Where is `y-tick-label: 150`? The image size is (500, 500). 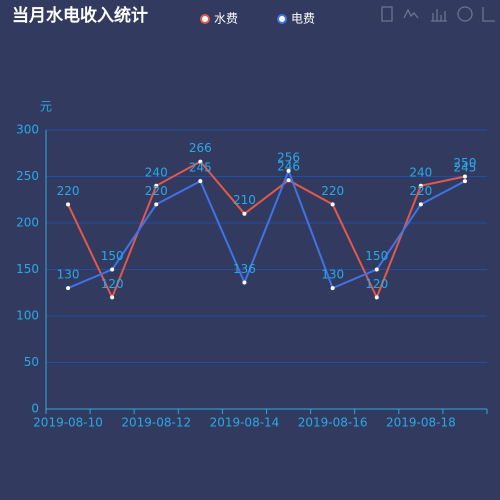 y-tick-label: 150 is located at coordinates (27, 269).